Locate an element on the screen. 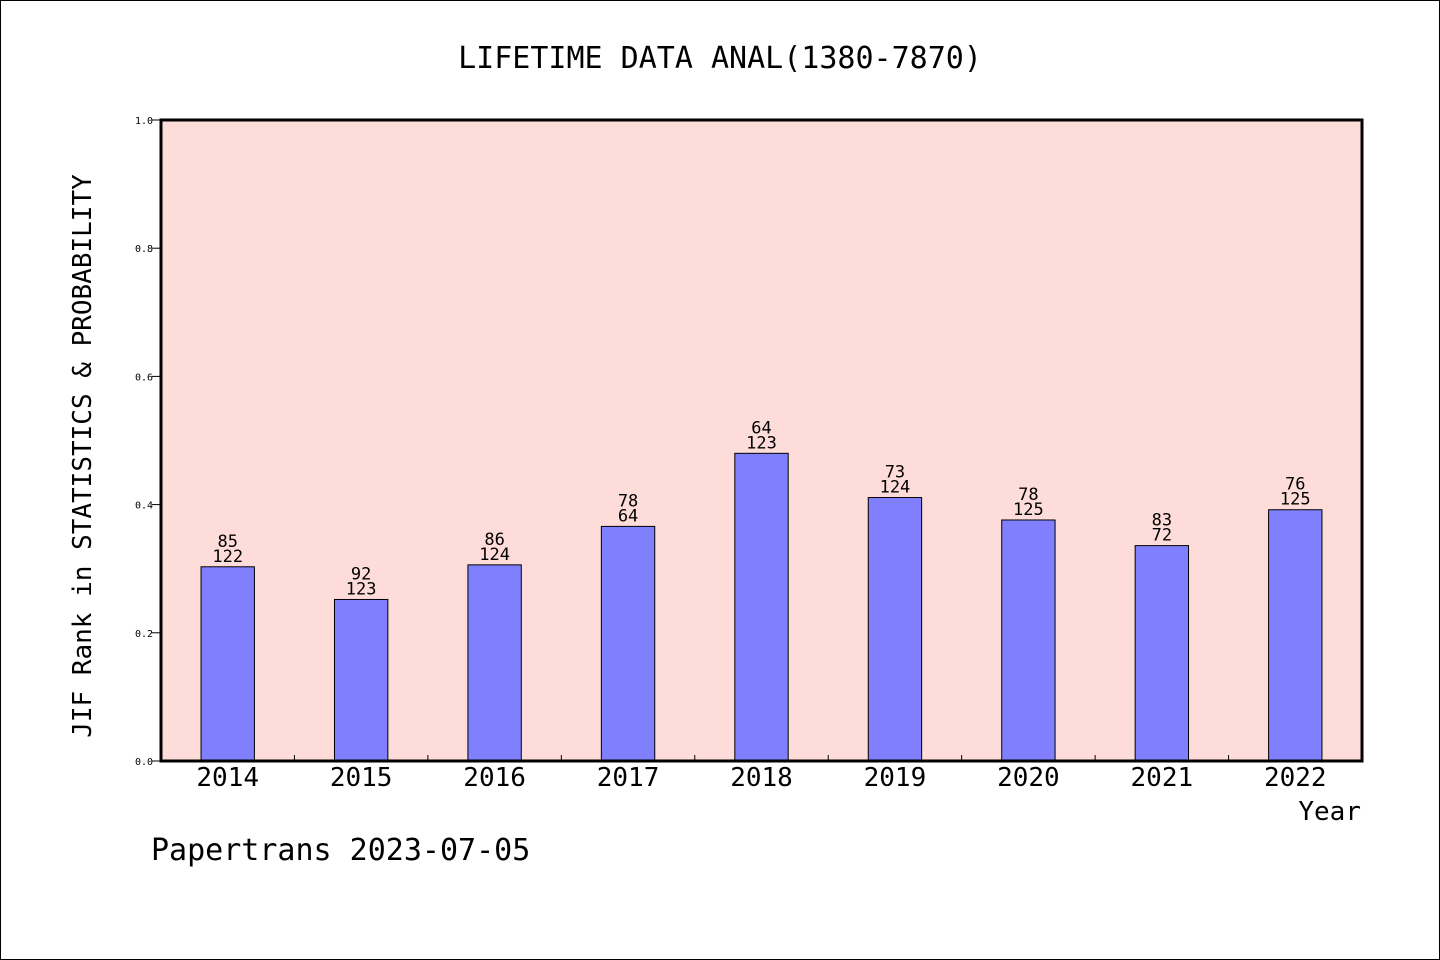 This screenshot has width=1440, height=960. y-tick-label: 0.0 is located at coordinates (144, 762).